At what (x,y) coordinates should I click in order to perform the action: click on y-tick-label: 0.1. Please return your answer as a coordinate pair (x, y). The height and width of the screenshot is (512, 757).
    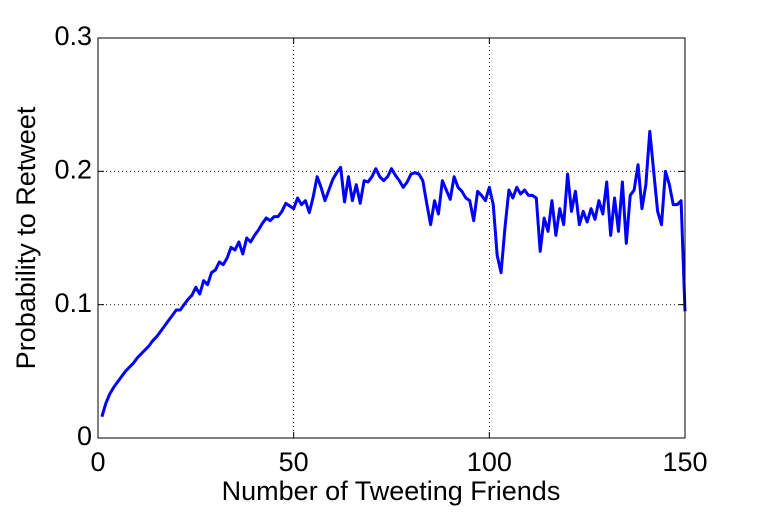
    Looking at the image, I should click on (73, 303).